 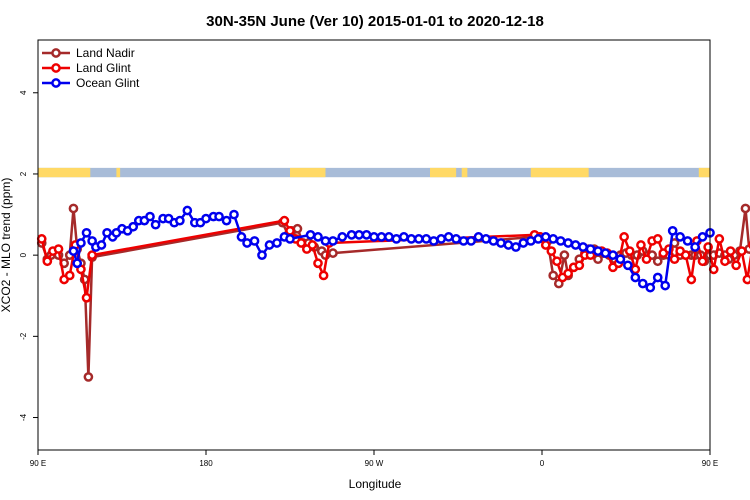 I want to click on x-axis: 90 E 180 90 W 0 90 E, so click(x=374, y=459).